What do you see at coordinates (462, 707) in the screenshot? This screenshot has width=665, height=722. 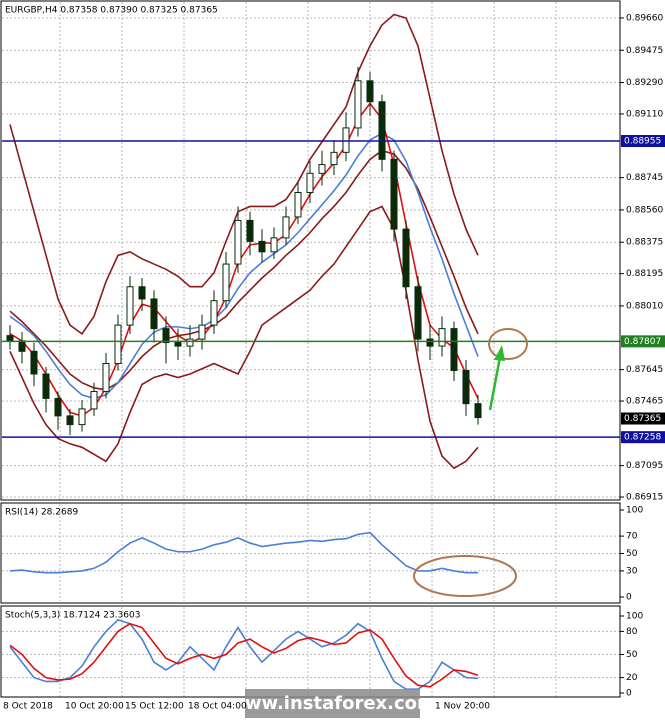 I see `x-tick-label: 1 Nov 20:00` at bounding box center [462, 707].